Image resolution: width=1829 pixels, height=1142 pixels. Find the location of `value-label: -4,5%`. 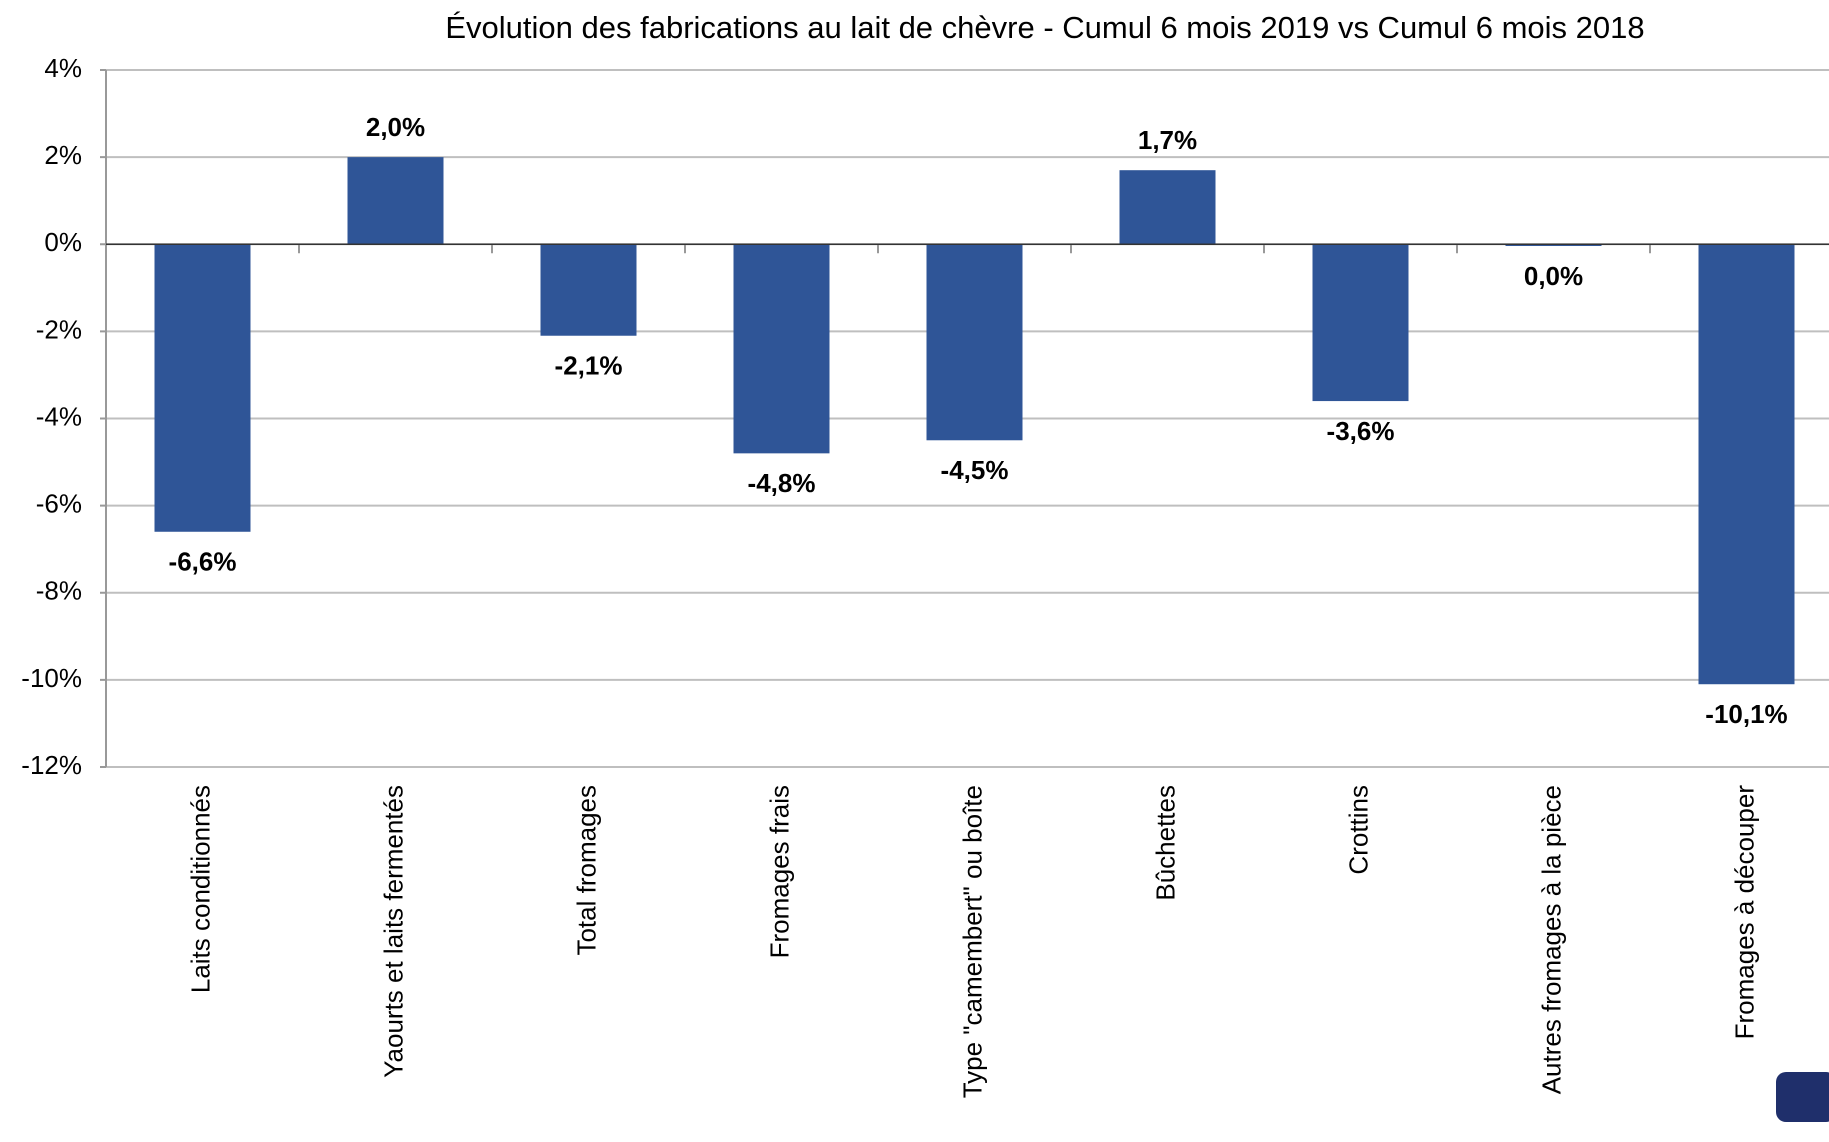

value-label: -4,5% is located at coordinates (975, 470).